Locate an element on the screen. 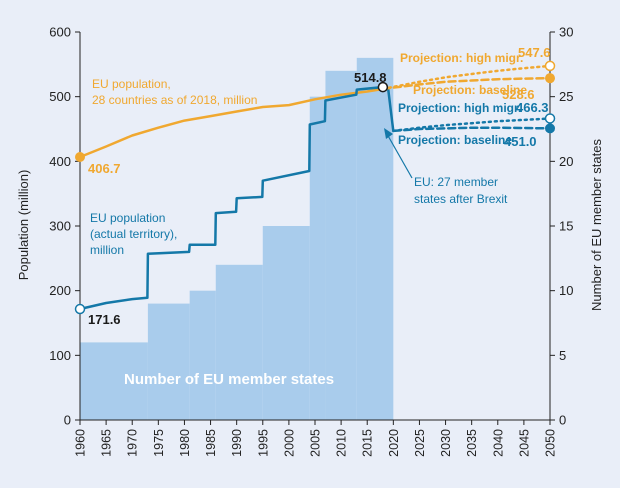 The image size is (620, 488). brexit-arrow-head is located at coordinates (388, 133).